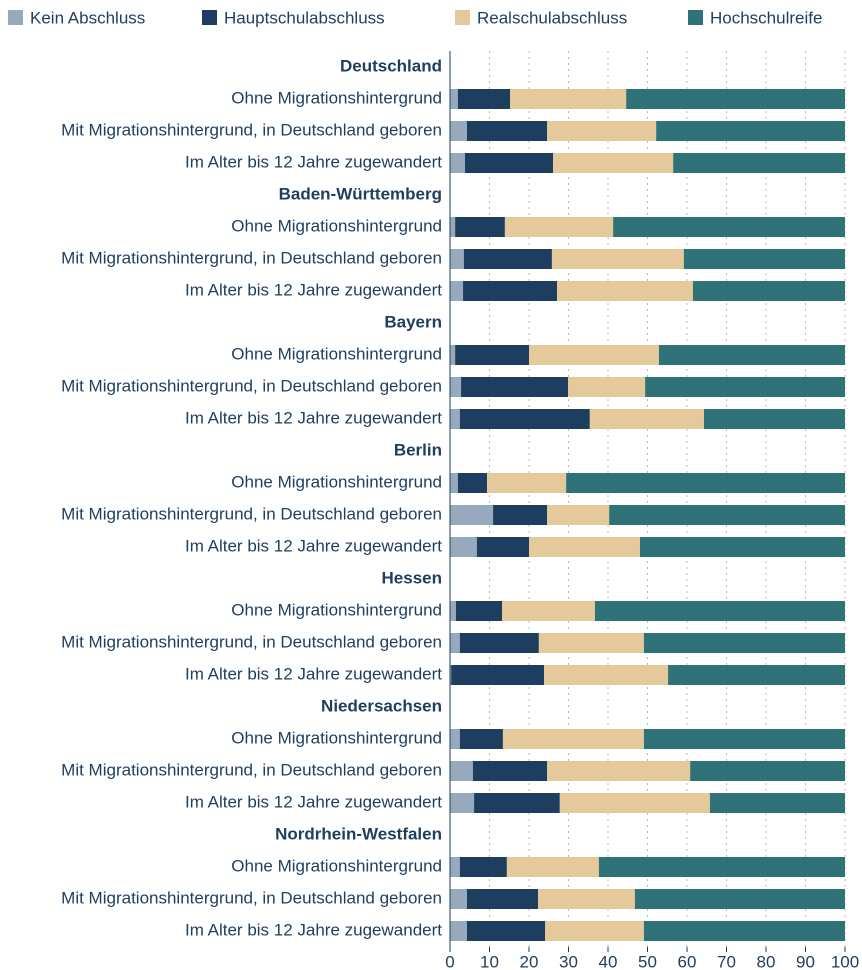 This screenshot has width=862, height=970. What do you see at coordinates (449, 961) in the screenshot?
I see `x-tick-label: 0` at bounding box center [449, 961].